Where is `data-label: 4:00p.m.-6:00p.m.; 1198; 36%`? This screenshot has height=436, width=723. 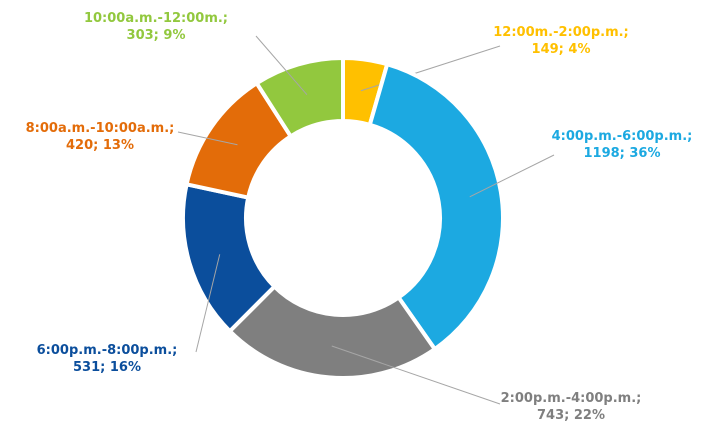 data-label: 4:00p.m.-6:00p.m.; 1198; 36% is located at coordinates (622, 145).